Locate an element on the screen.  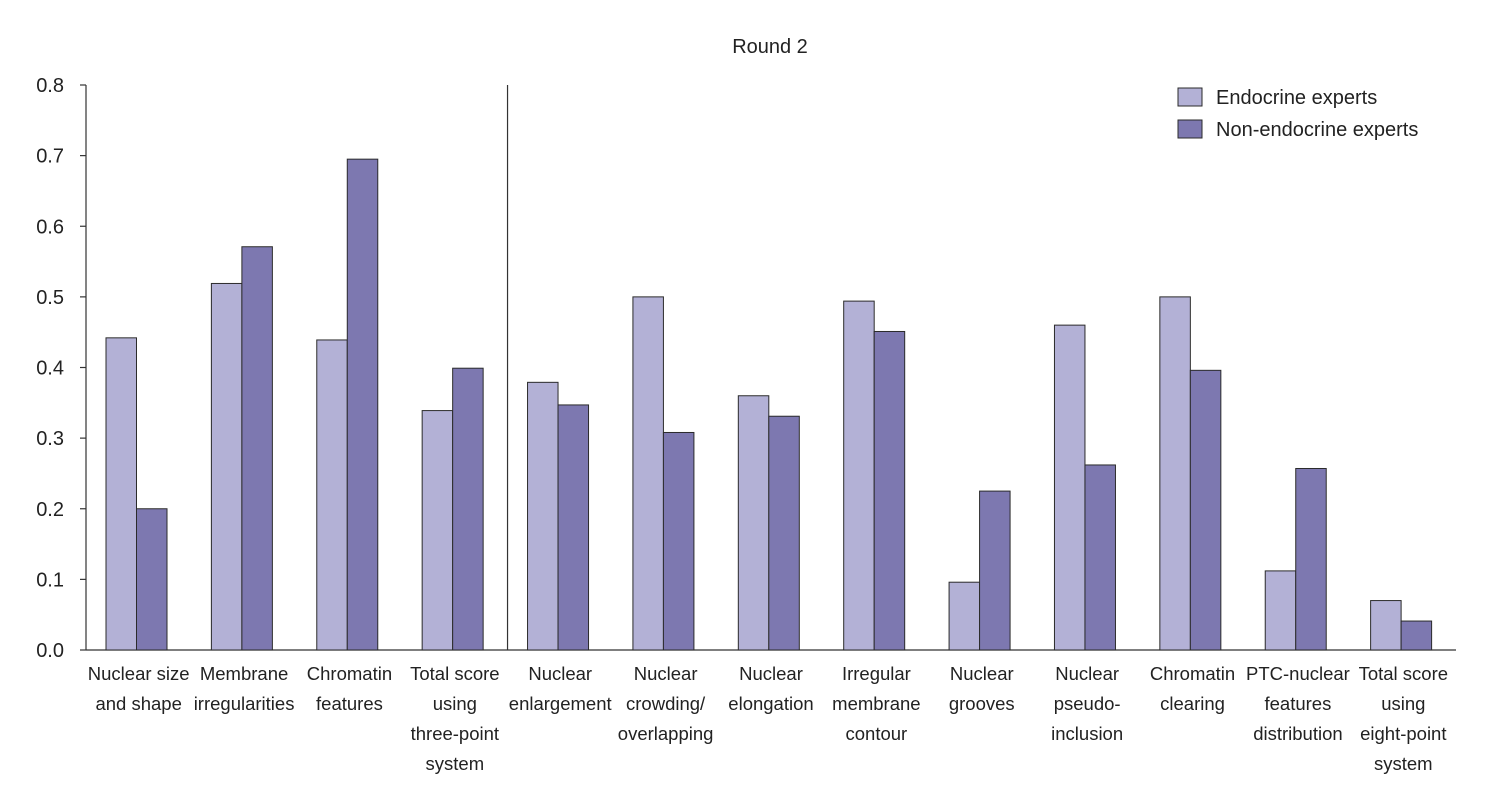
x-tick-label: Chromatin features is located at coordinates (349, 688).